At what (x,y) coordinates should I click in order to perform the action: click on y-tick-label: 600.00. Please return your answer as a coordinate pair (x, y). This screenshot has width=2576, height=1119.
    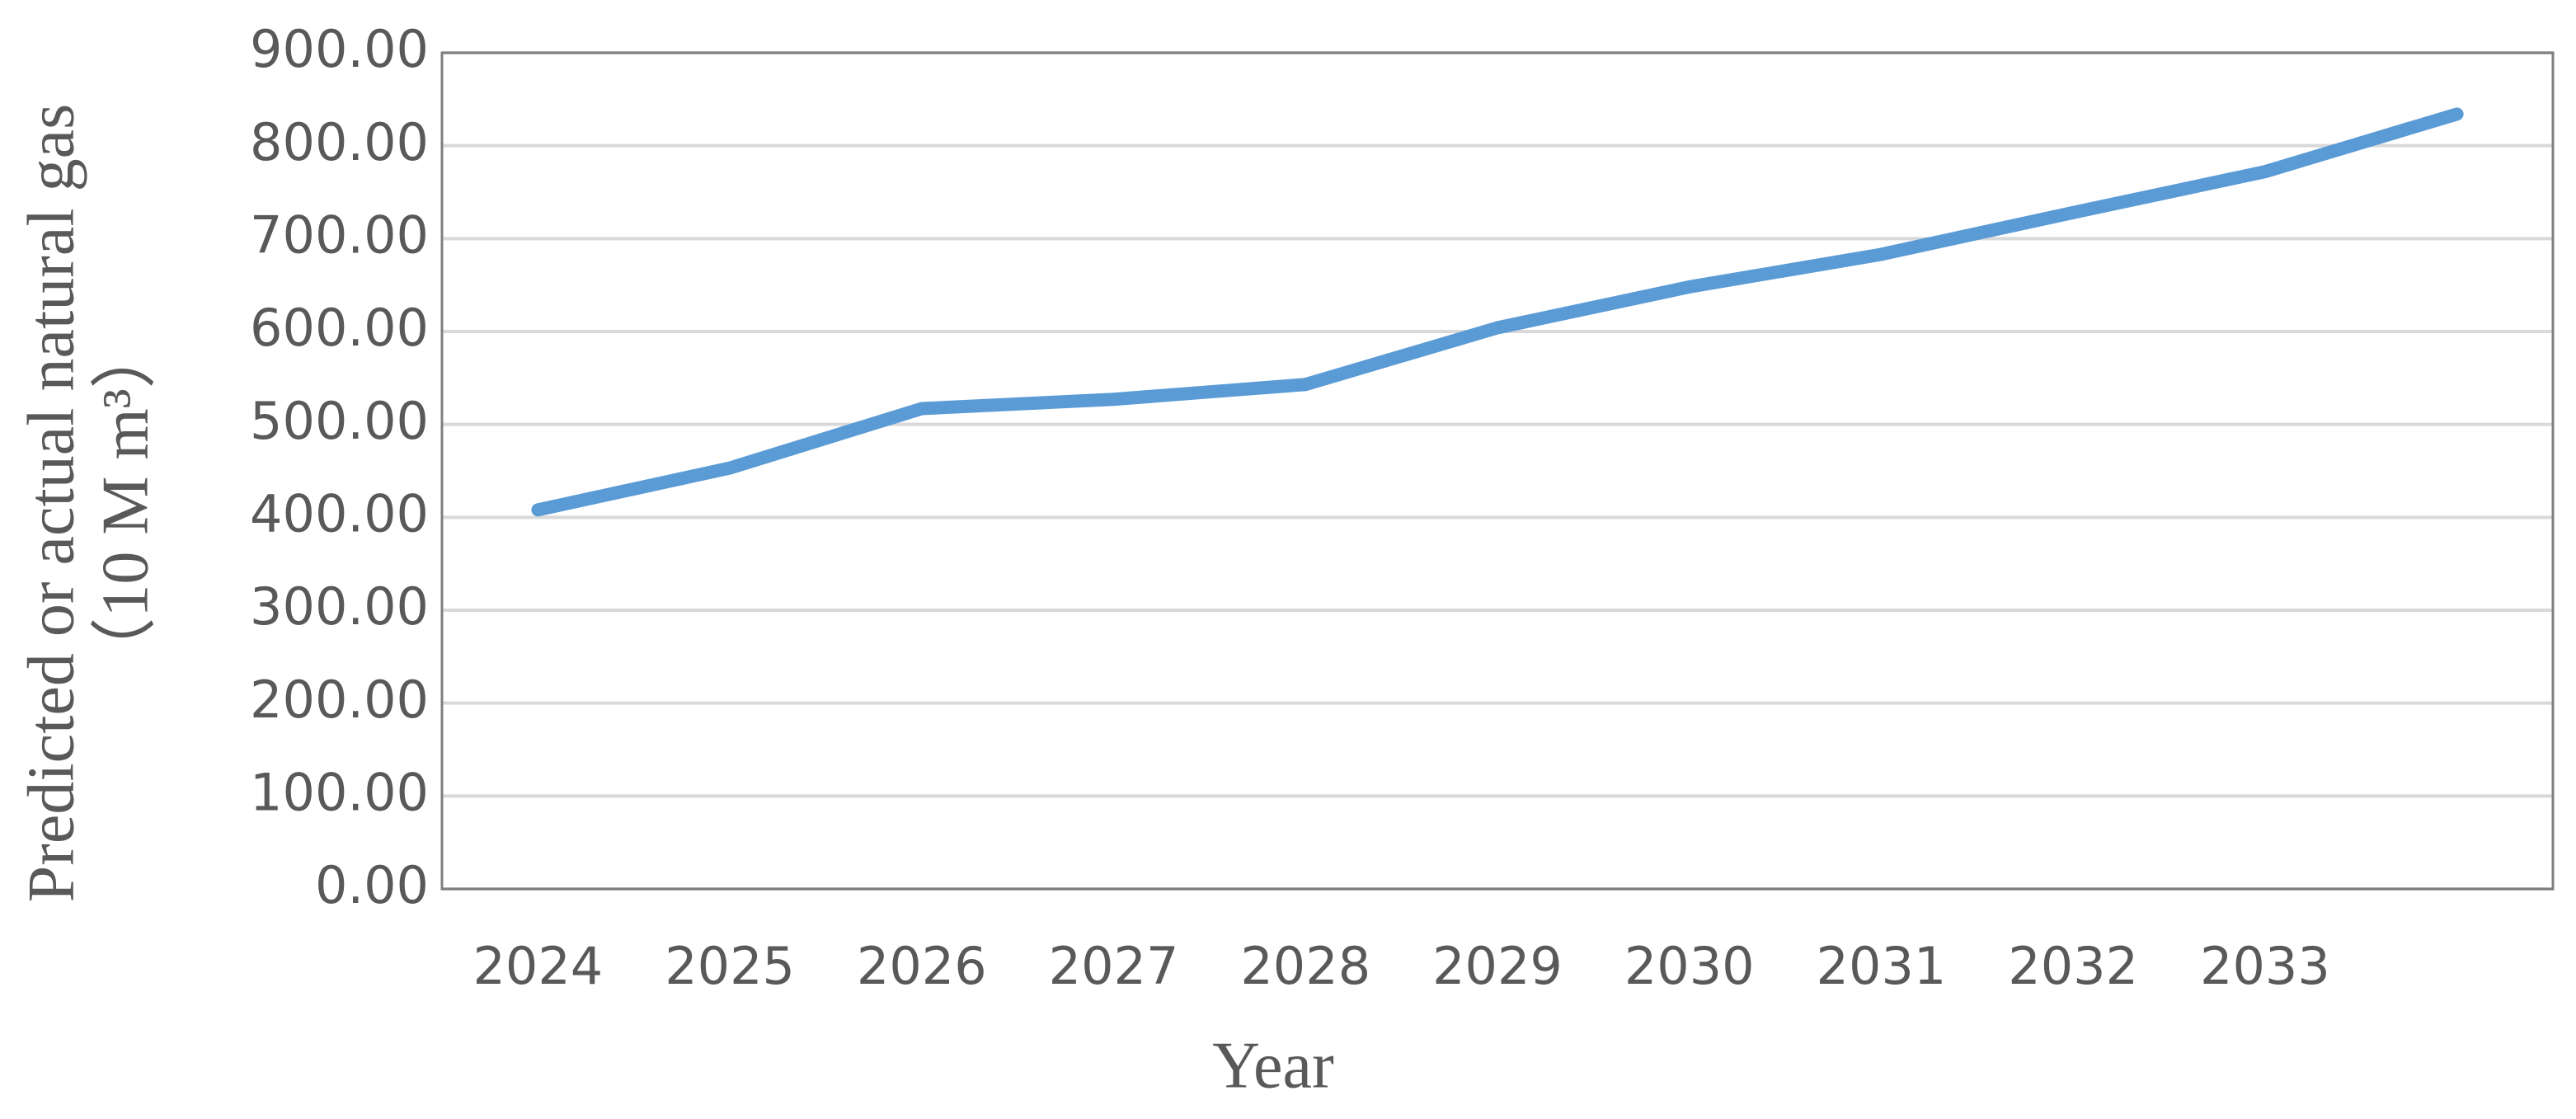
    Looking at the image, I should click on (339, 328).